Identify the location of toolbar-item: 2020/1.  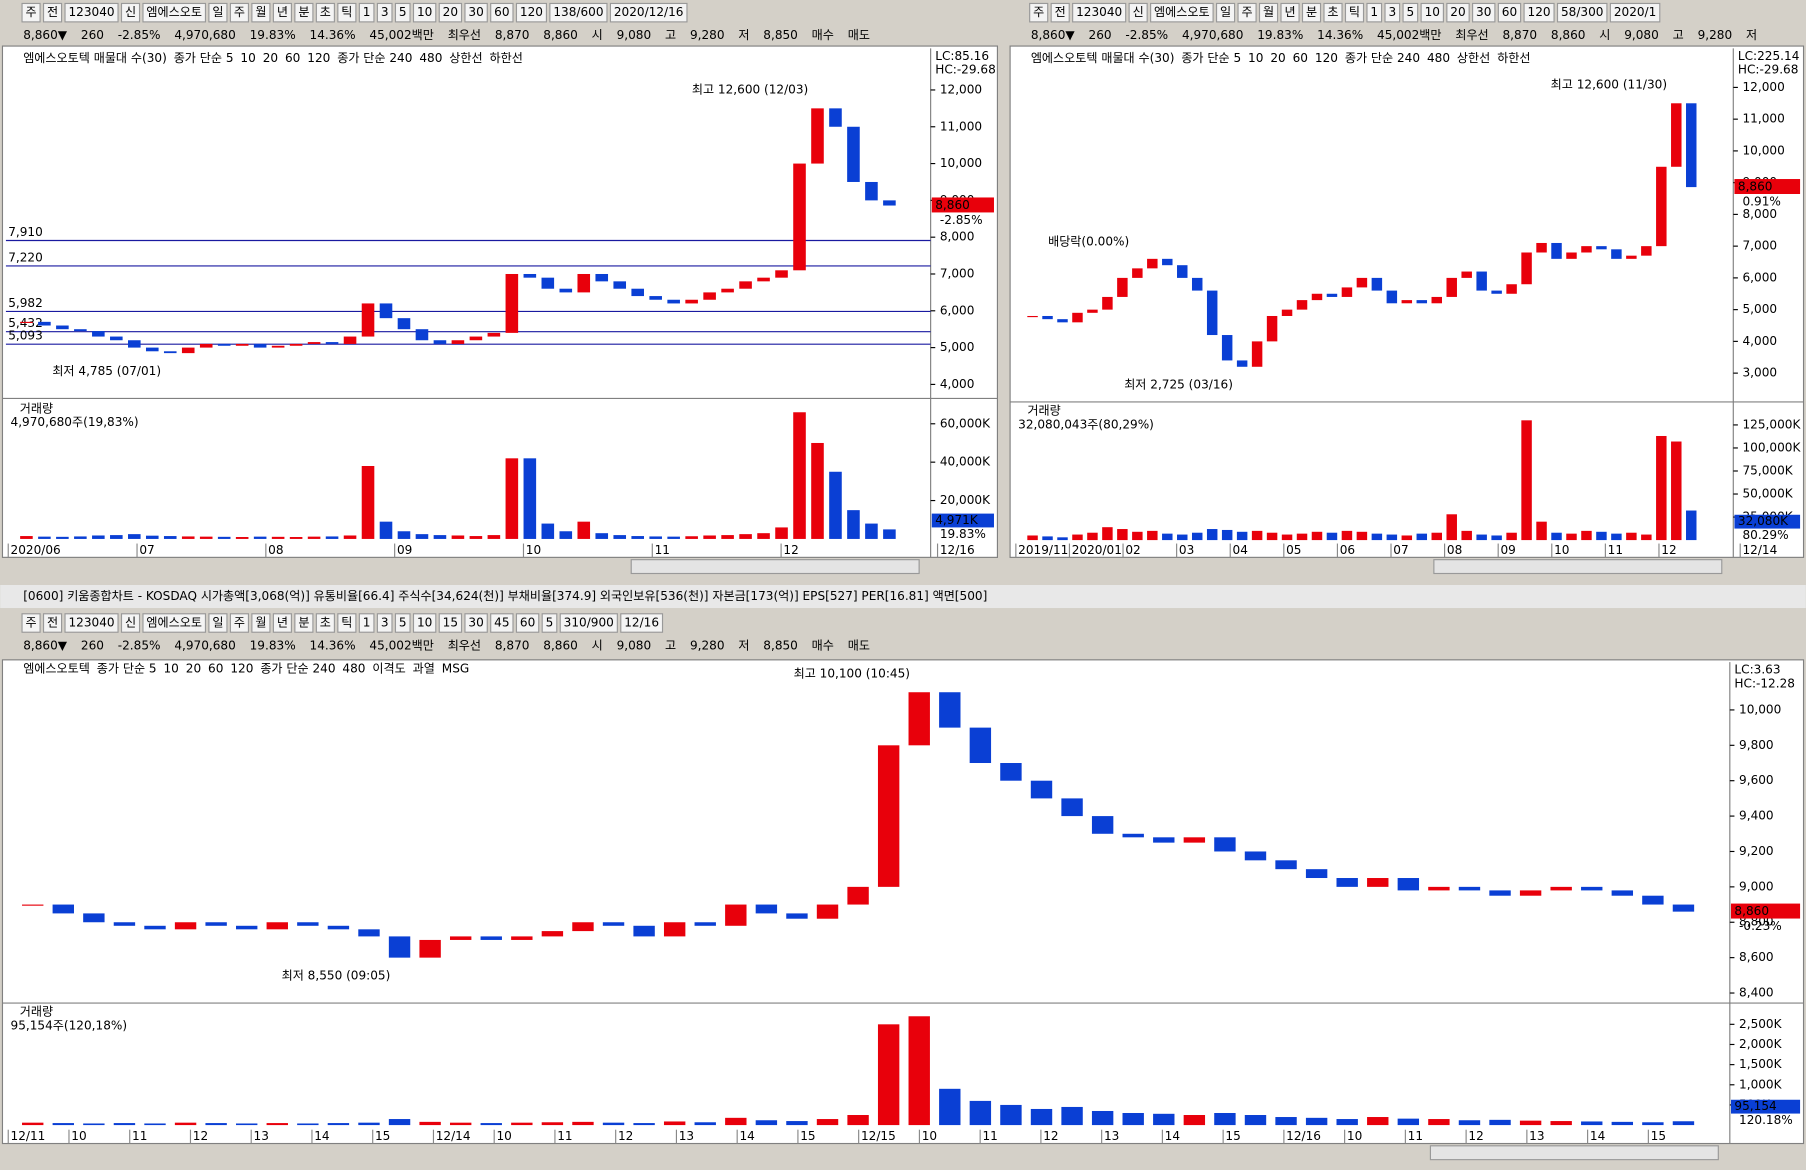
(1635, 12).